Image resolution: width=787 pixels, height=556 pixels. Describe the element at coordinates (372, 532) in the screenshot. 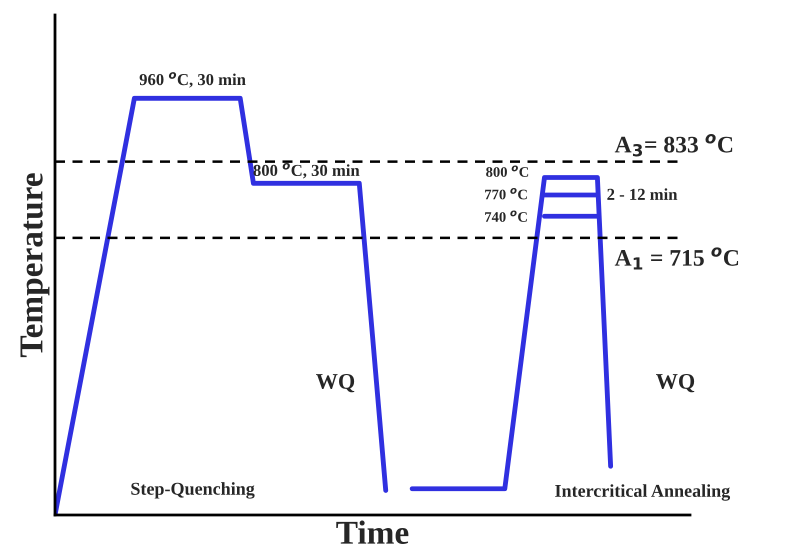

I see `x-axis-title: Time` at that location.